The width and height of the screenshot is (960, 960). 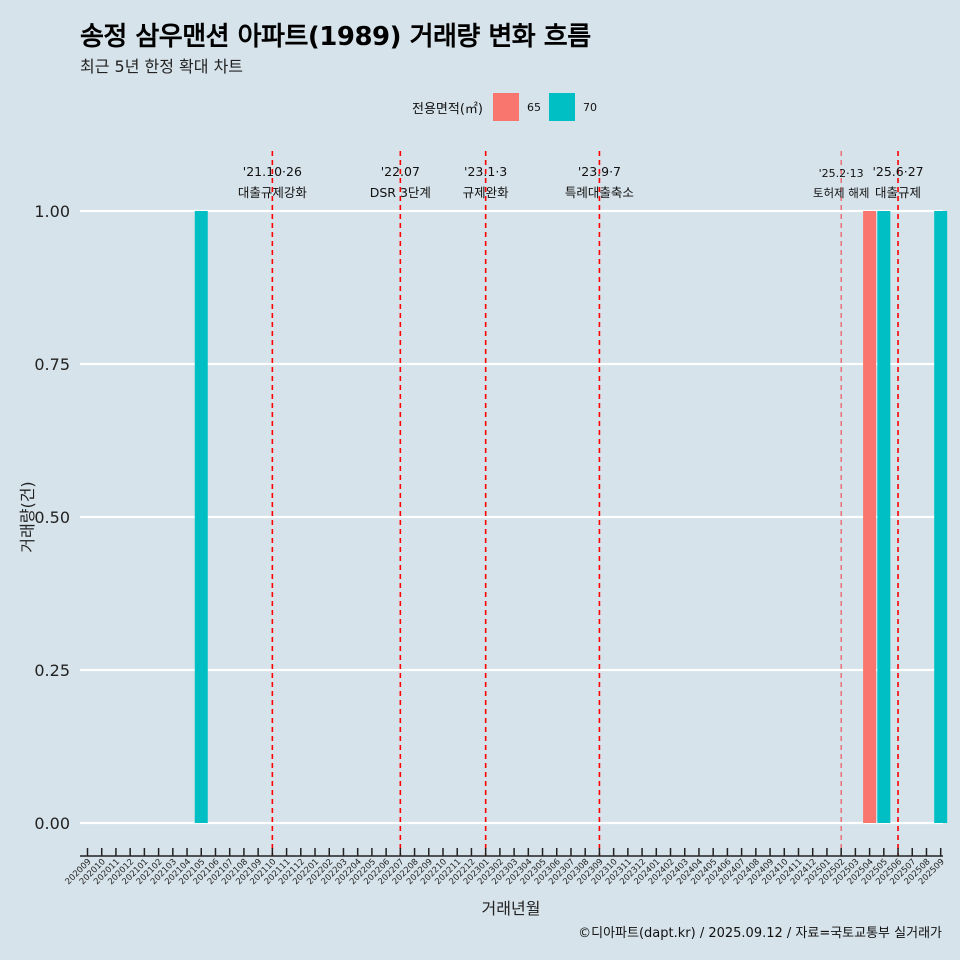 I want to click on event-label: 대출규제강화, so click(x=273, y=192).